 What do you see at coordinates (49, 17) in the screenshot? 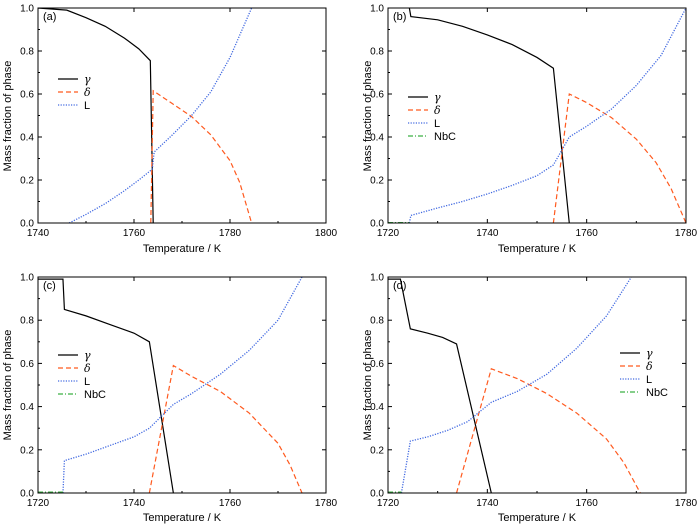
I see `panel-label: (a)` at bounding box center [49, 17].